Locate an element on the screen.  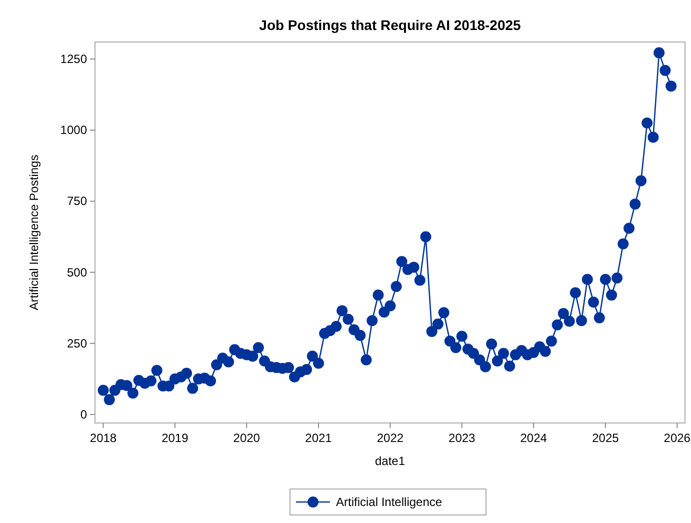
x-axis-title: date1 is located at coordinates (390, 461).